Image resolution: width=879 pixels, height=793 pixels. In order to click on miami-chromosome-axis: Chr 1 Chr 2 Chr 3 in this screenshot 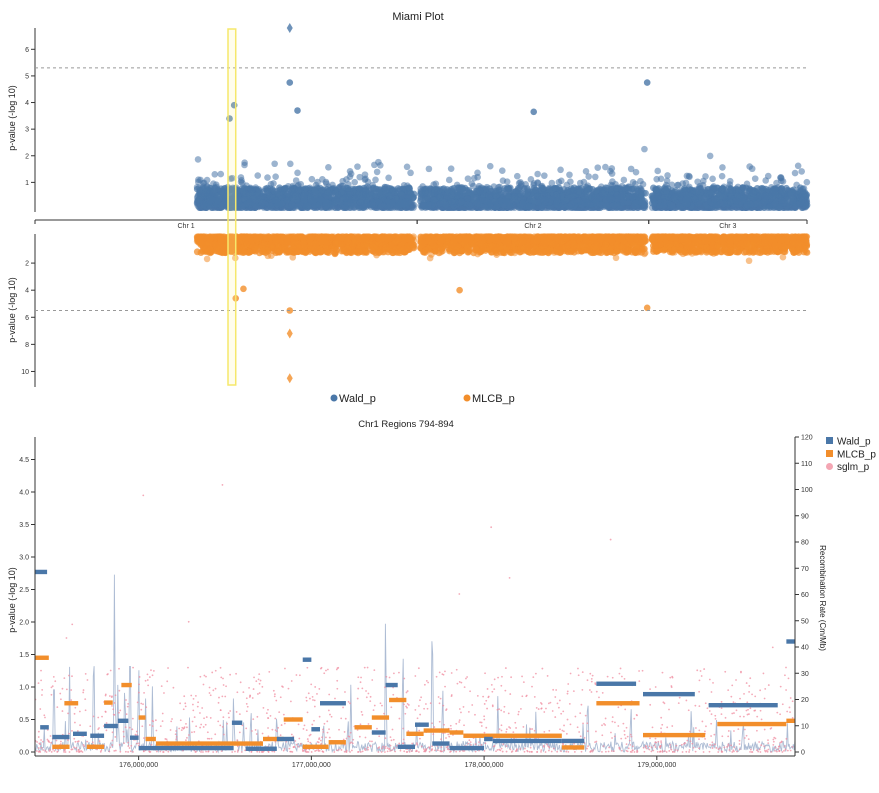, I will do `click(421, 224)`.